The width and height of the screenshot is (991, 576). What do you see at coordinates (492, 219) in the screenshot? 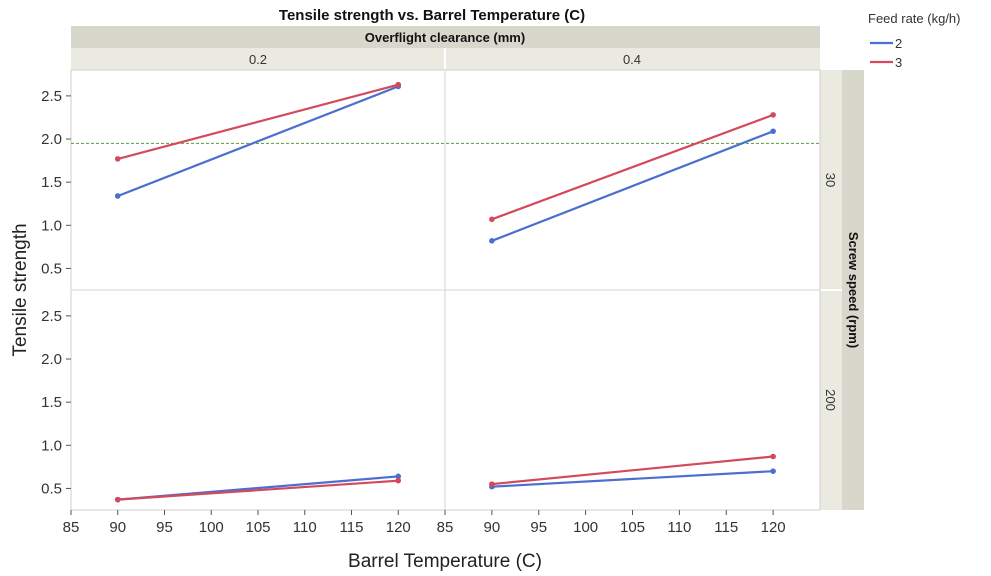
I see `data-point-feed-3-row-30-col-0.4-x-90` at bounding box center [492, 219].